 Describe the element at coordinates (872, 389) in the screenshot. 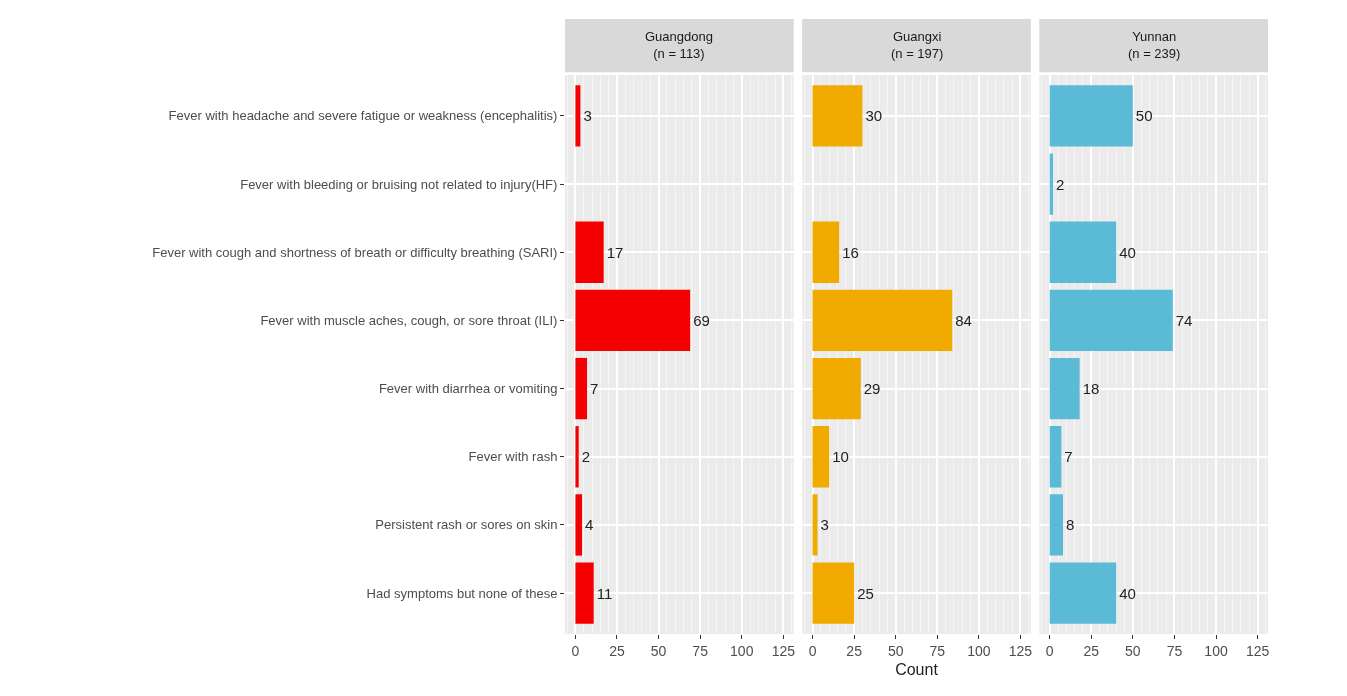

I see `data-label: 29` at that location.